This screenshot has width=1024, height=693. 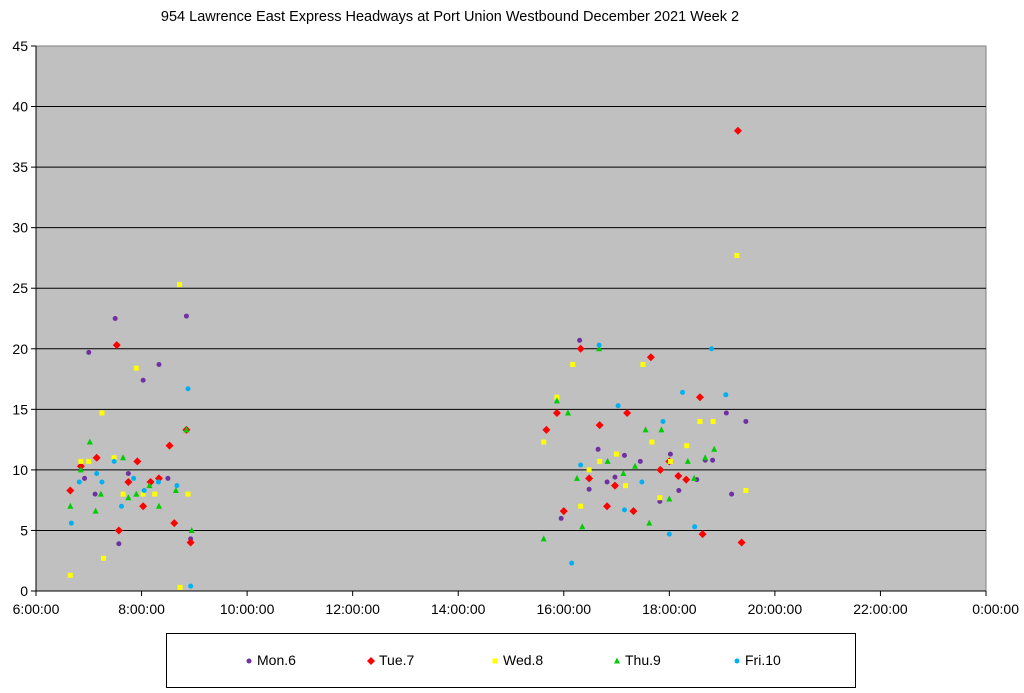 I want to click on legend-item-tue-7: Tue.7, so click(x=390, y=660).